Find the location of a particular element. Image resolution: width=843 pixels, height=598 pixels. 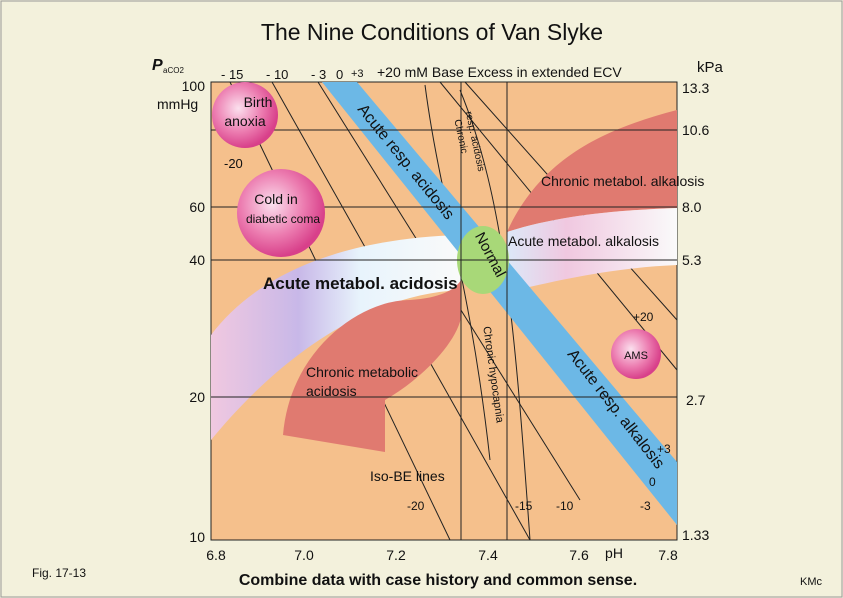

y2-tick-label: 13.3 is located at coordinates (695, 88).